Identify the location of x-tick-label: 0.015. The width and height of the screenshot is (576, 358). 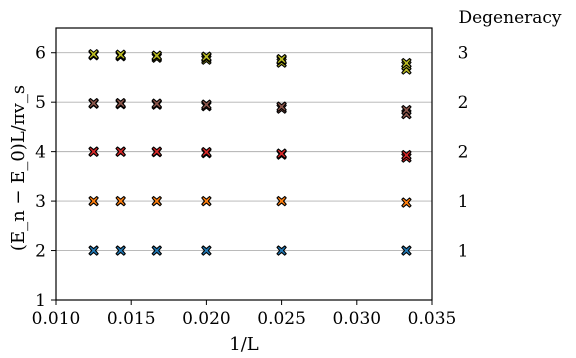
(131, 319).